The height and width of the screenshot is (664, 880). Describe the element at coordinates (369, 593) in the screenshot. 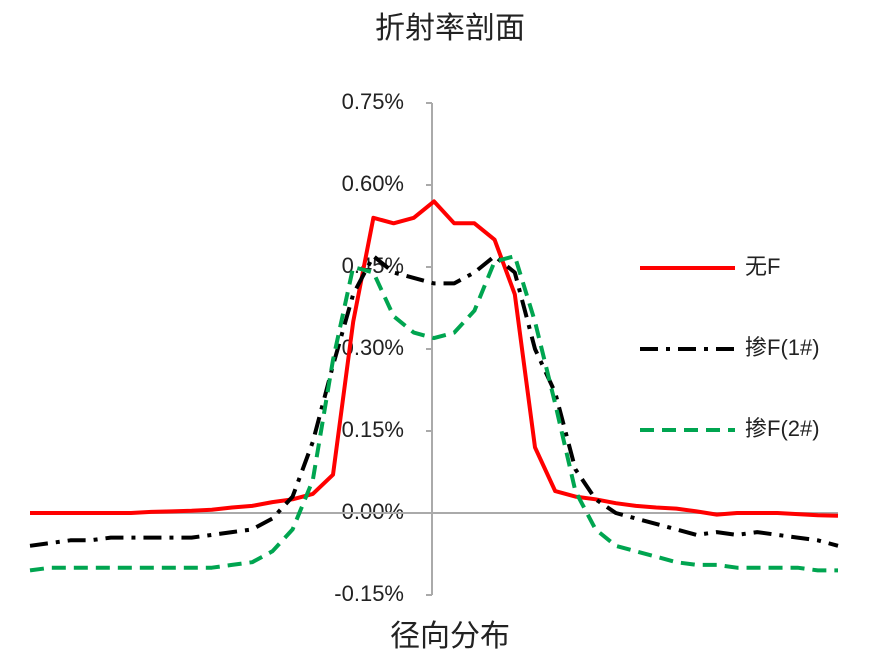

I see `y-tick-label: -0.15%` at that location.